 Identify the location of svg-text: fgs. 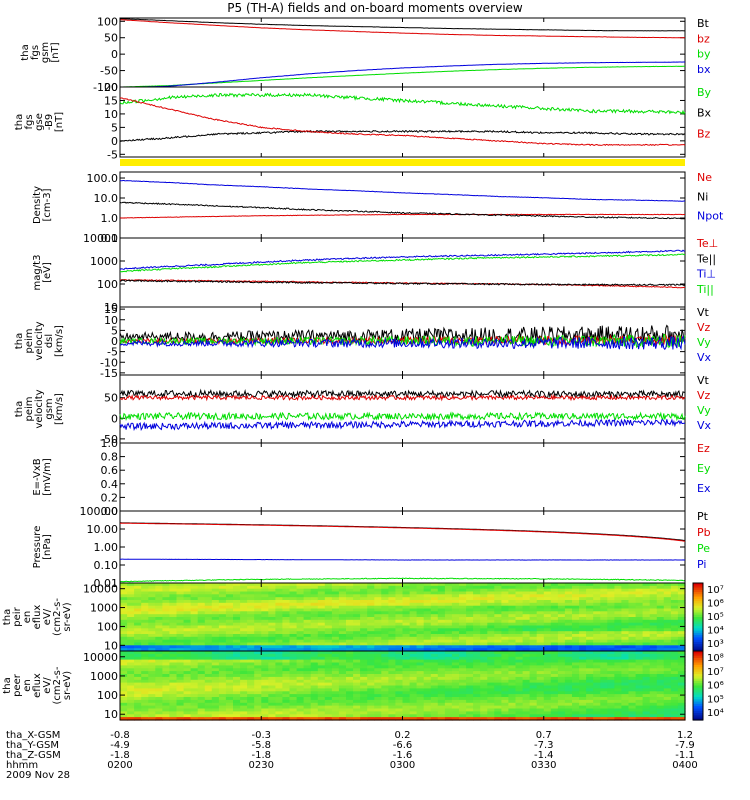
(29, 121).